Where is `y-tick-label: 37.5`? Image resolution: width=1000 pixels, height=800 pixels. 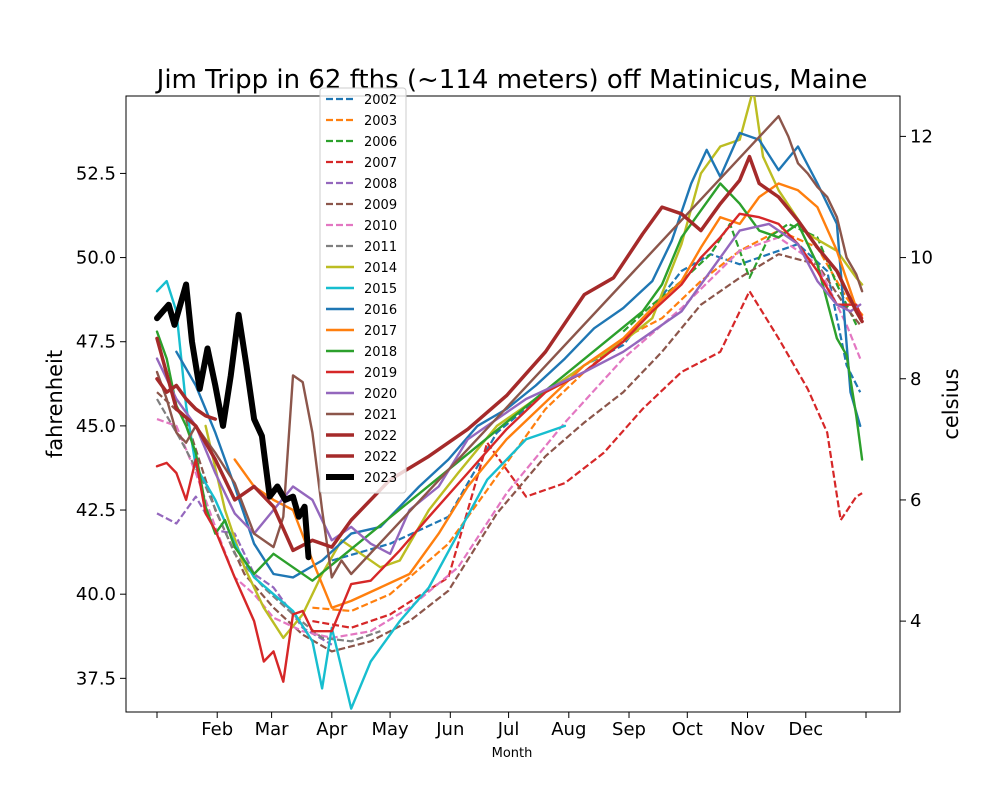
y-tick-label: 37.5 is located at coordinates (96, 678).